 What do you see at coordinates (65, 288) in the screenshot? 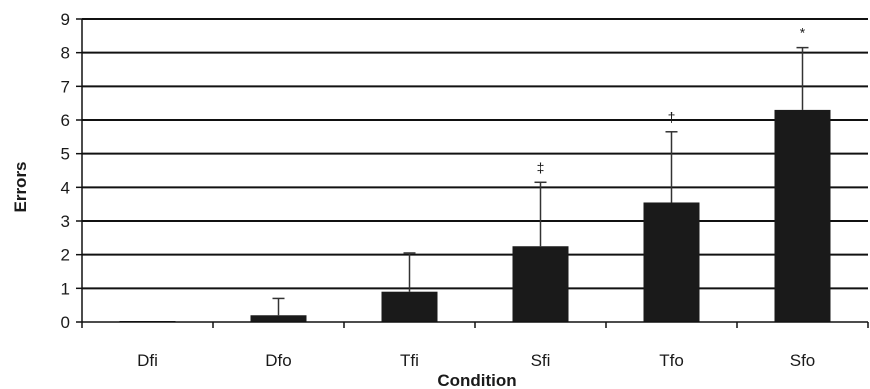
I see `y-tick-label: 1` at bounding box center [65, 288].